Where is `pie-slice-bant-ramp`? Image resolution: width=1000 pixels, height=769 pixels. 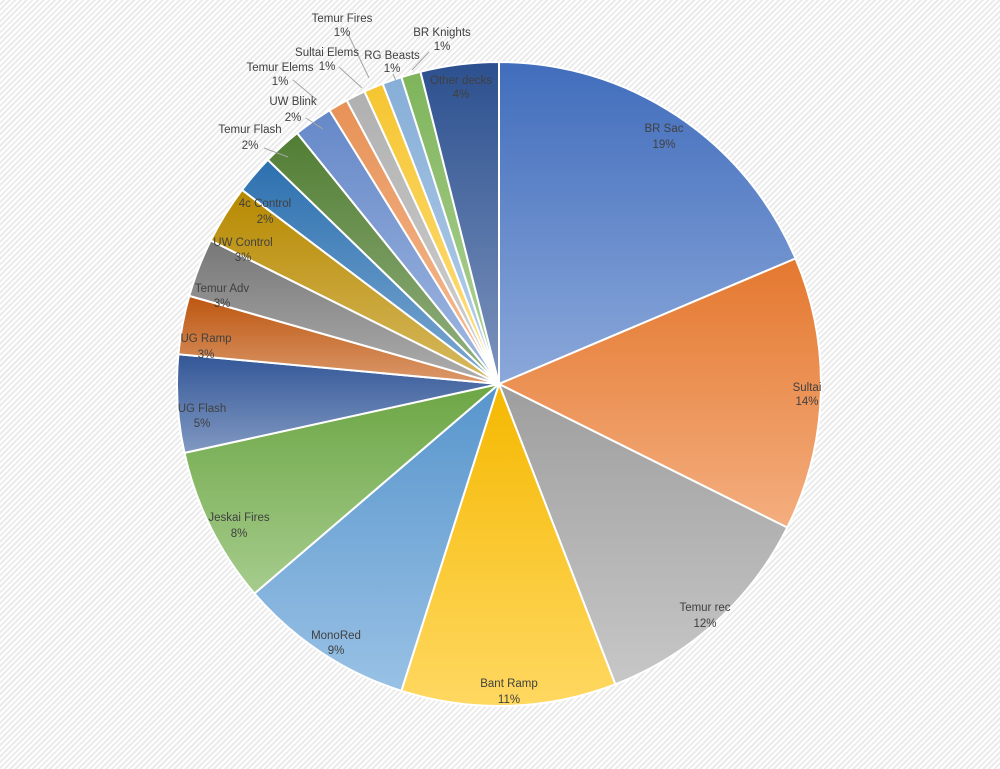 pie-slice-bant-ramp is located at coordinates (508, 545).